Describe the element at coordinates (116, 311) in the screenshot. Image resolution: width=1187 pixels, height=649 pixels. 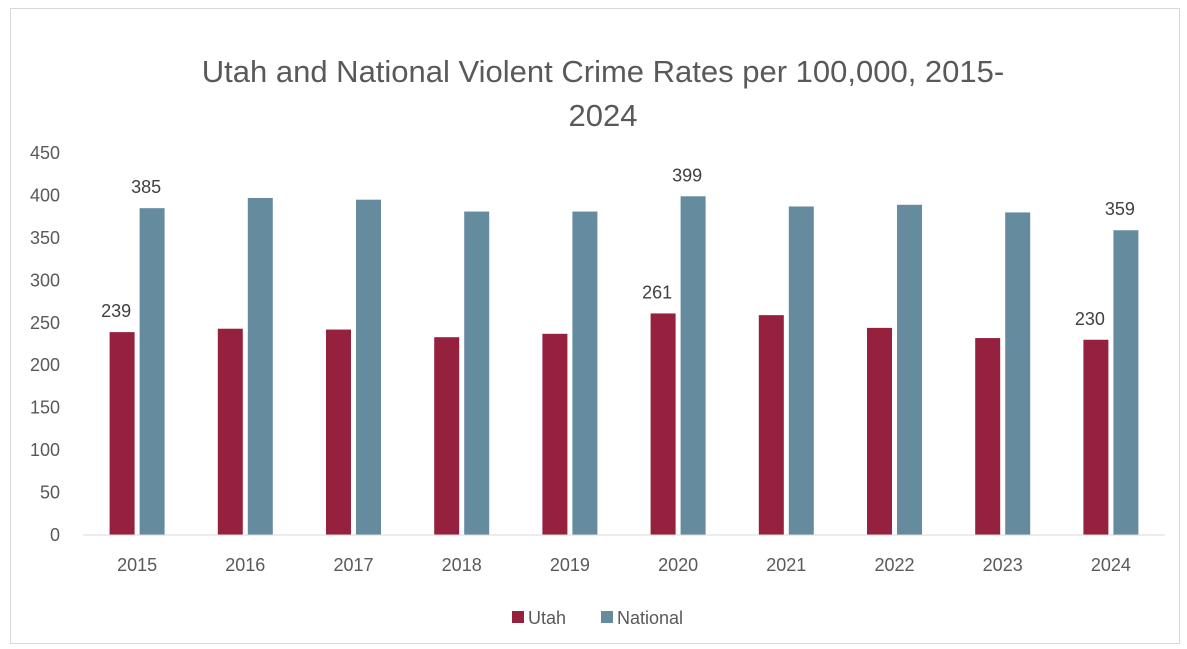
I see `data-label-utah-2015: 239` at that location.